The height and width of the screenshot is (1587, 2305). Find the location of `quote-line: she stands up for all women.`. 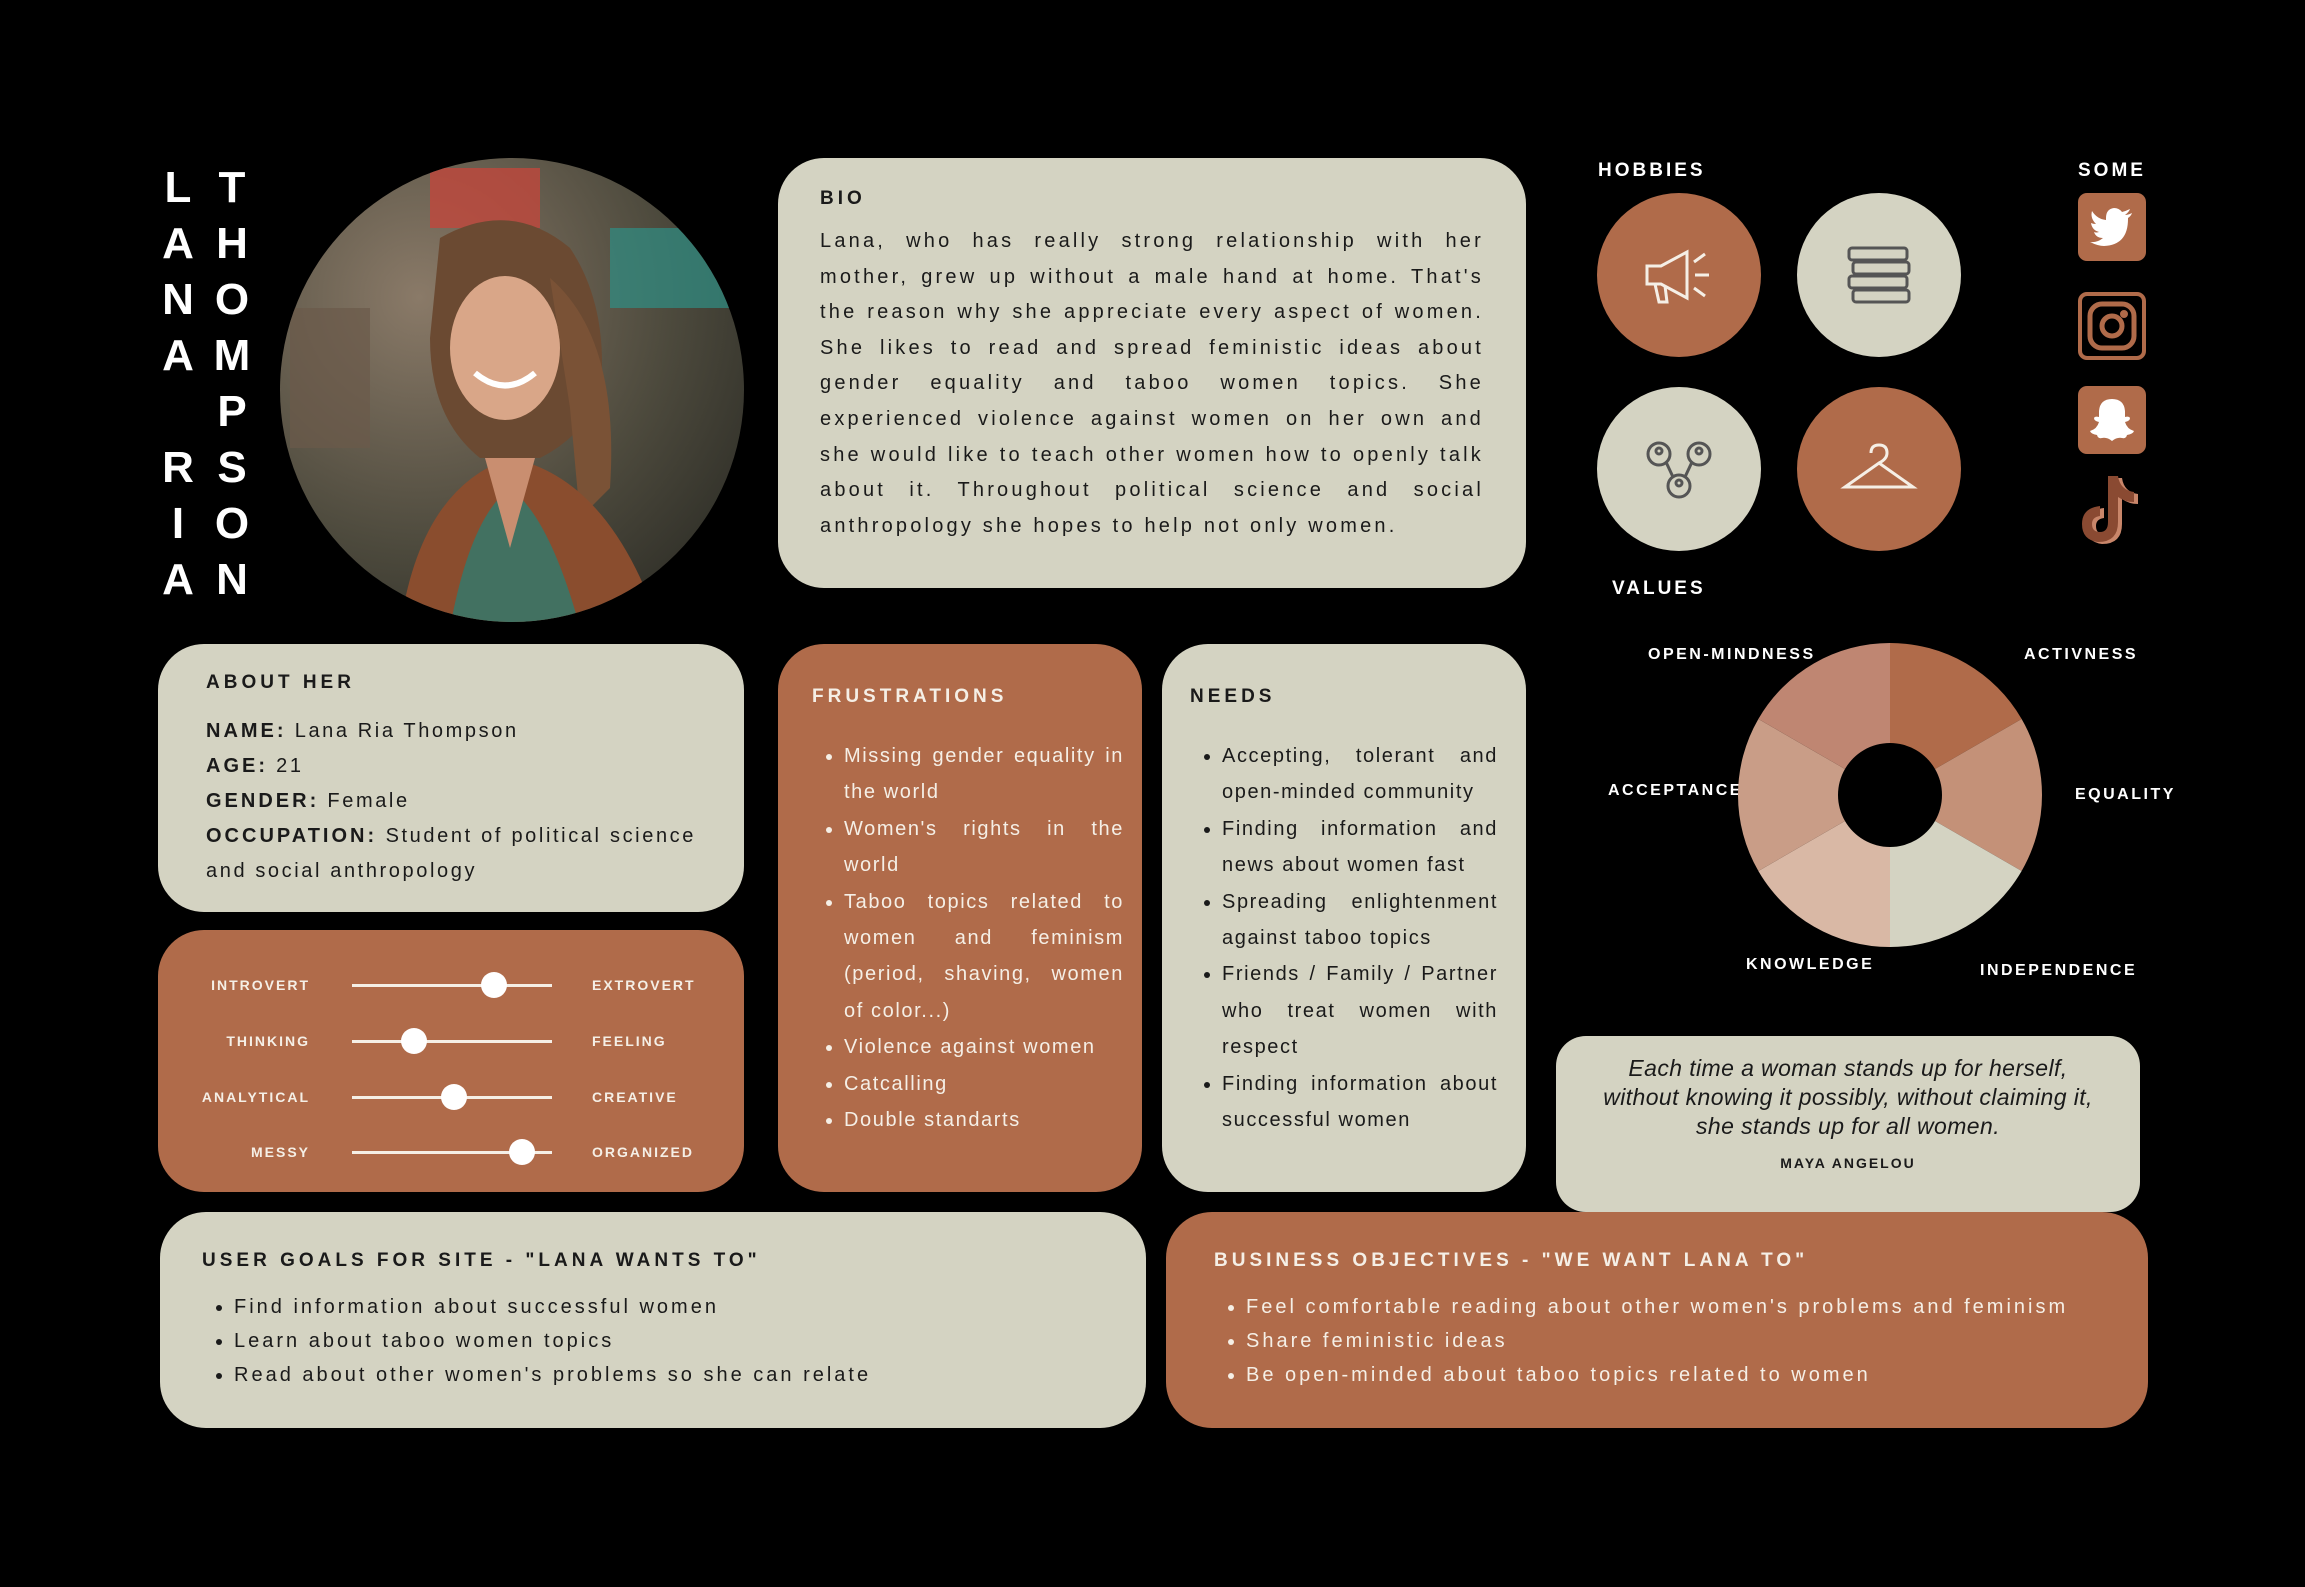

quote-line: she stands up for all women. is located at coordinates (1848, 1126).